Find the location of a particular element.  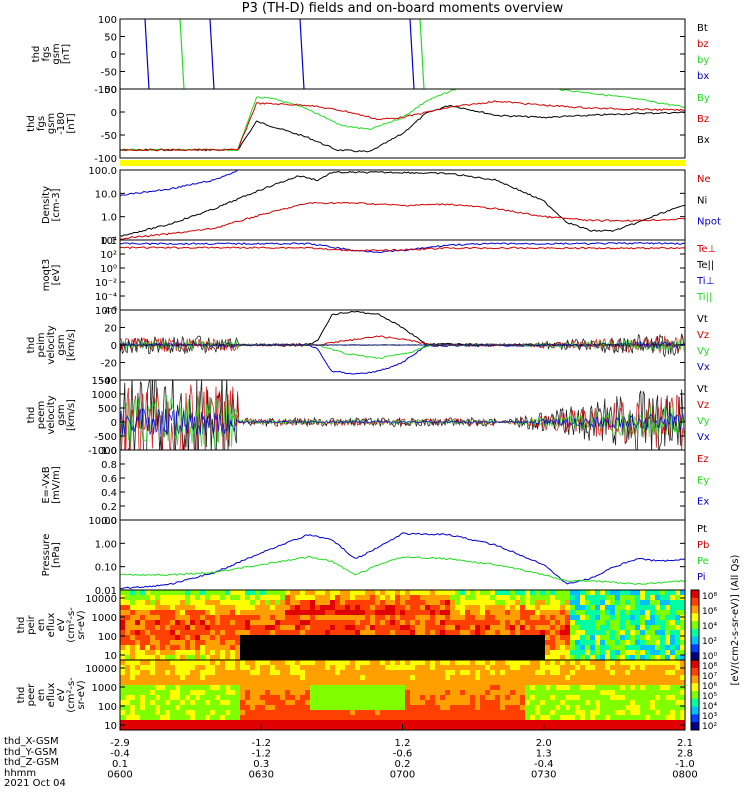

y-tick-label: 1.0 is located at coordinates (109, 218).